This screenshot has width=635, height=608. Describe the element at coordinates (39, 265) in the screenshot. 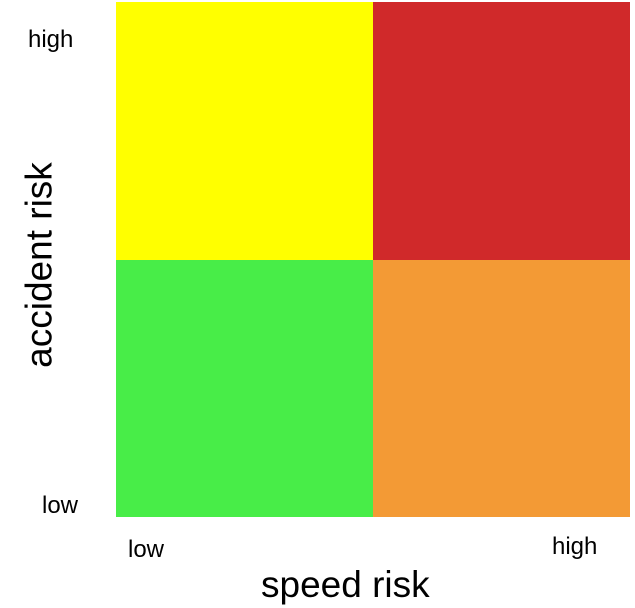

I see `y-axis-title: accident risk` at that location.